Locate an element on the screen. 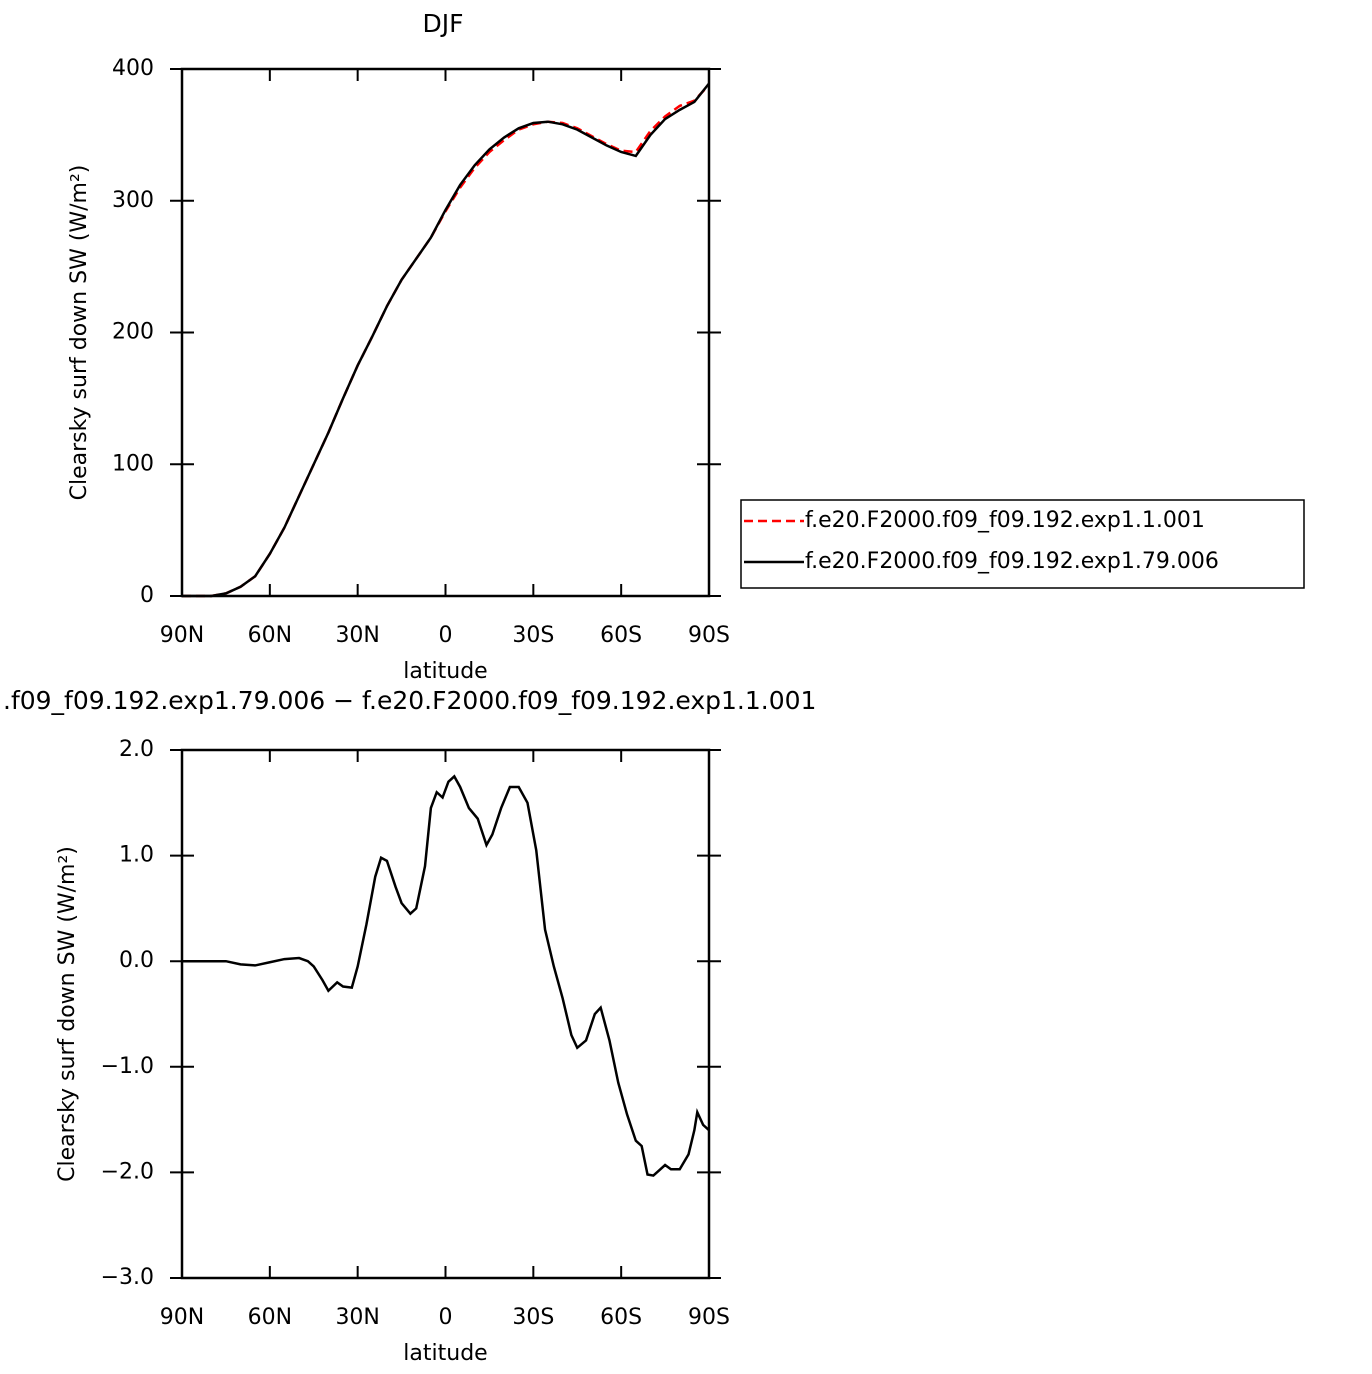 Image resolution: width=1372 pixels, height=1374 pixels. y-tick-label: 0.0 is located at coordinates (136, 960).